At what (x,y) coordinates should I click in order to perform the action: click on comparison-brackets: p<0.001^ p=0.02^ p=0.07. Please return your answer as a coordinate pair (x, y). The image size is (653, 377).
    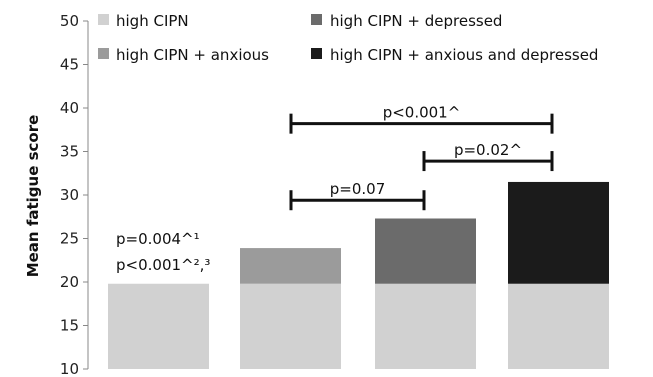
    Looking at the image, I should click on (421, 157).